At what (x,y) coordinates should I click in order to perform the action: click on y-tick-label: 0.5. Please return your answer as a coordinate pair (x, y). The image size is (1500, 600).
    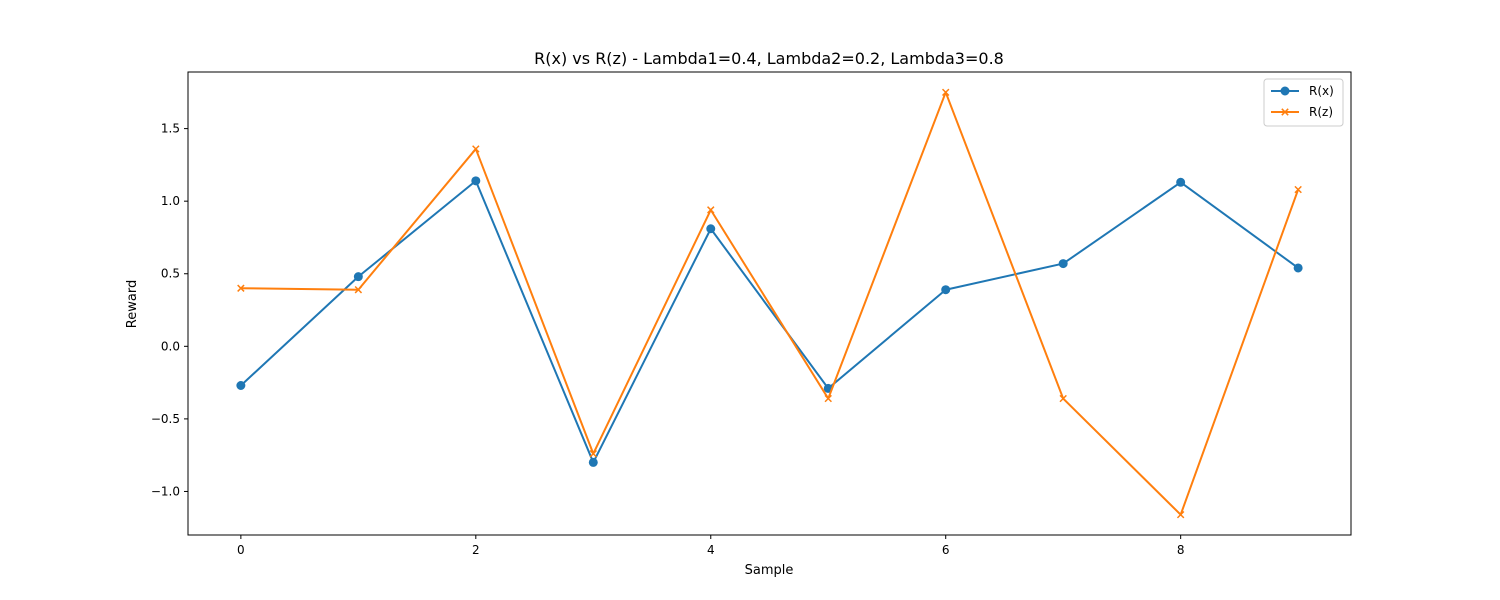
    Looking at the image, I should click on (170, 274).